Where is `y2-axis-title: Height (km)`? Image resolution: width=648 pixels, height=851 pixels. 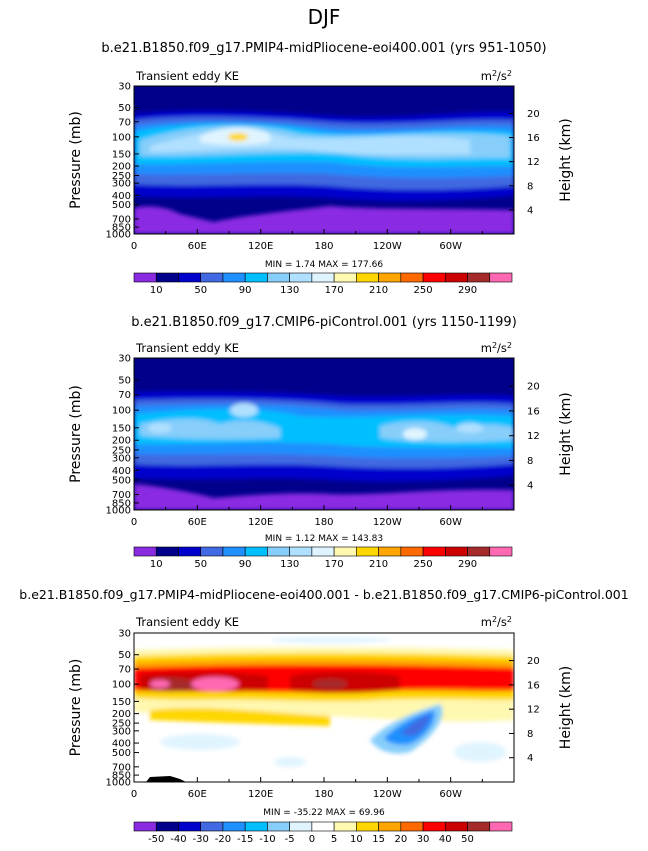
y2-axis-title: Height (km) is located at coordinates (566, 433).